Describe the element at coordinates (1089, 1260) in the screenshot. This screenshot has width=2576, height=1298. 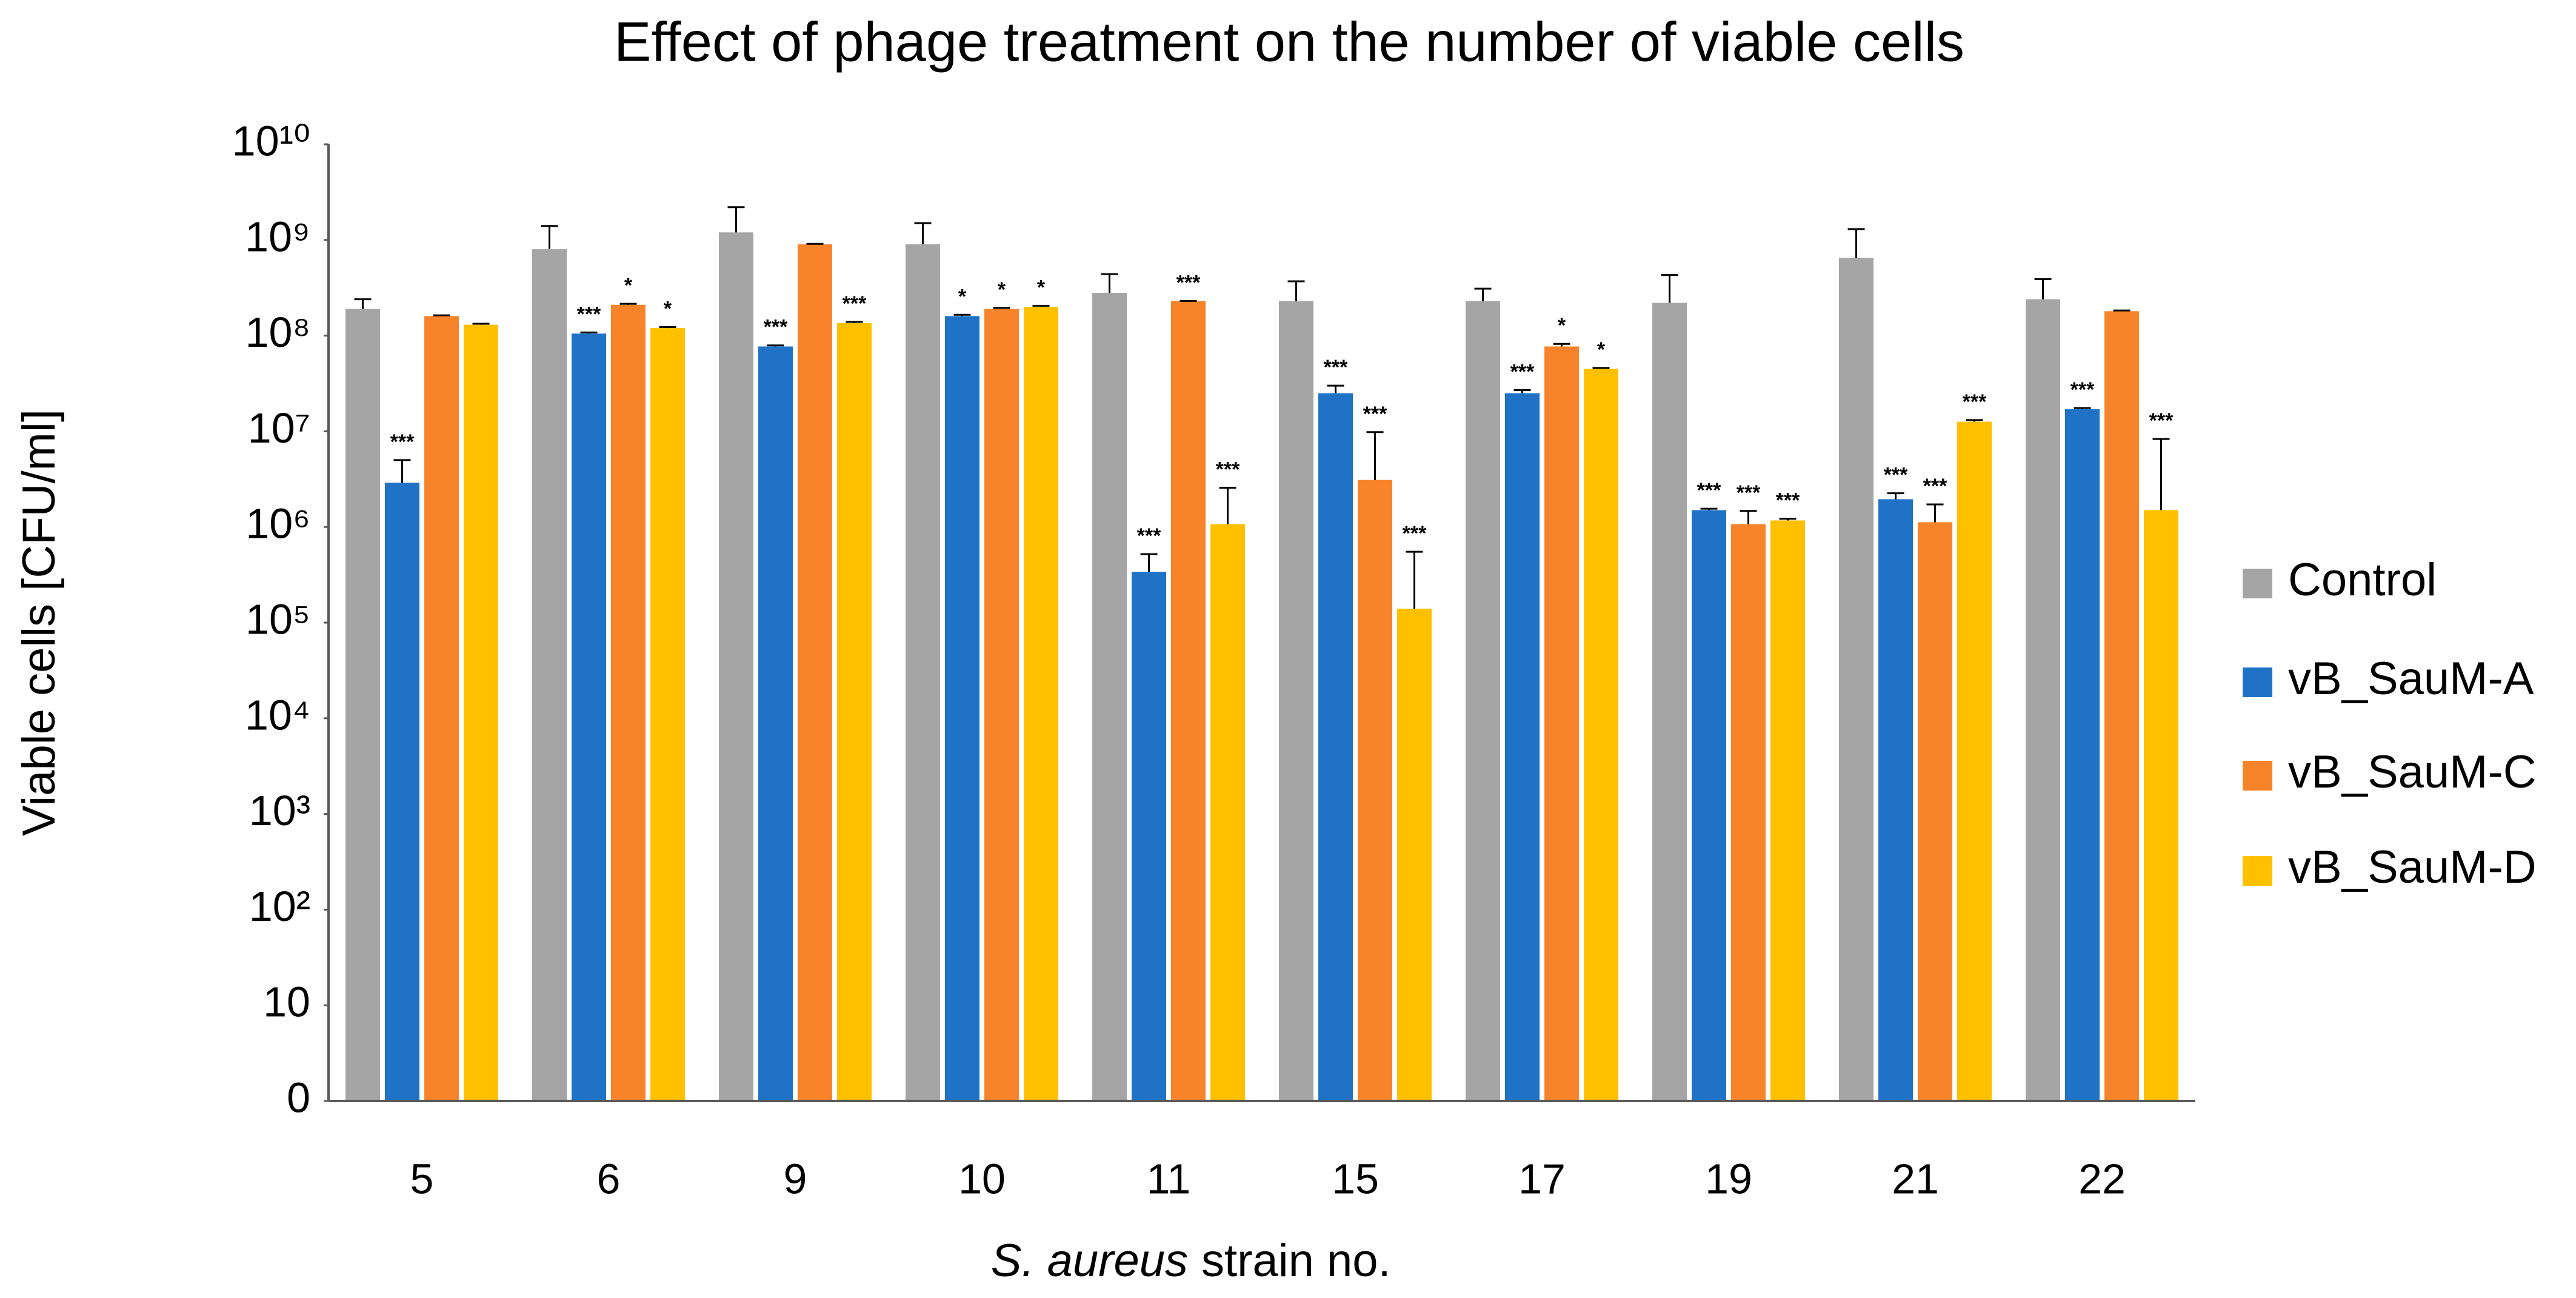
I see `x-axis-label-italic: S. aureus` at that location.